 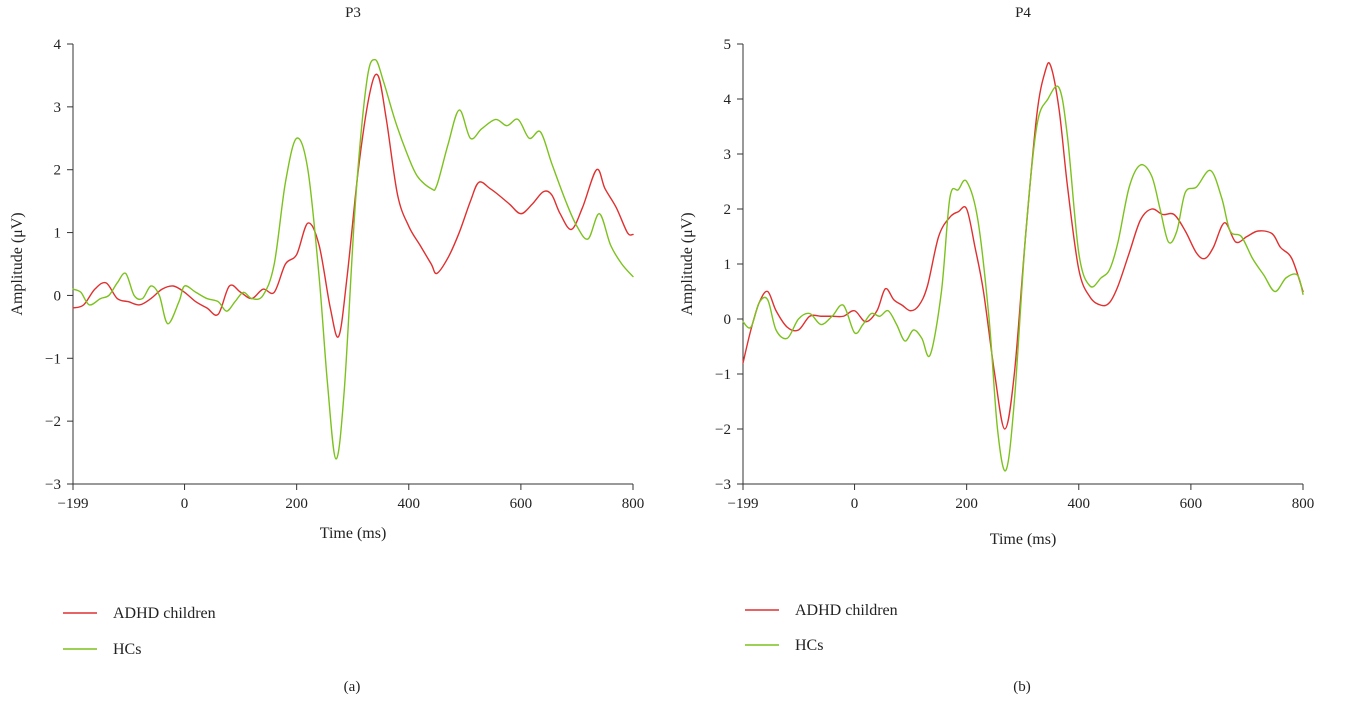 I want to click on y-tick-label-p3: 0, so click(x=58, y=296).